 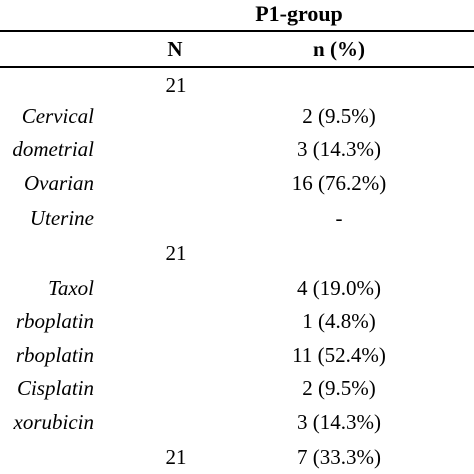 I want to click on table-row: Cervical 2 (9.5%), so click(x=237, y=116).